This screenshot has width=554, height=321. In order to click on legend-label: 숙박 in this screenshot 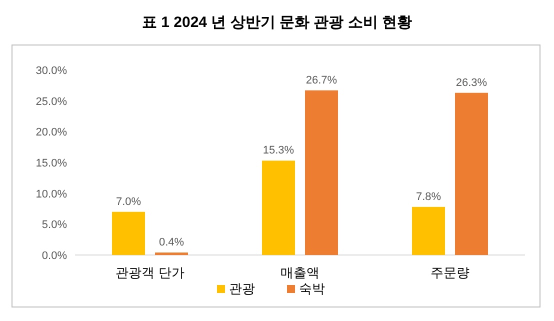, I will do `click(312, 288)`.